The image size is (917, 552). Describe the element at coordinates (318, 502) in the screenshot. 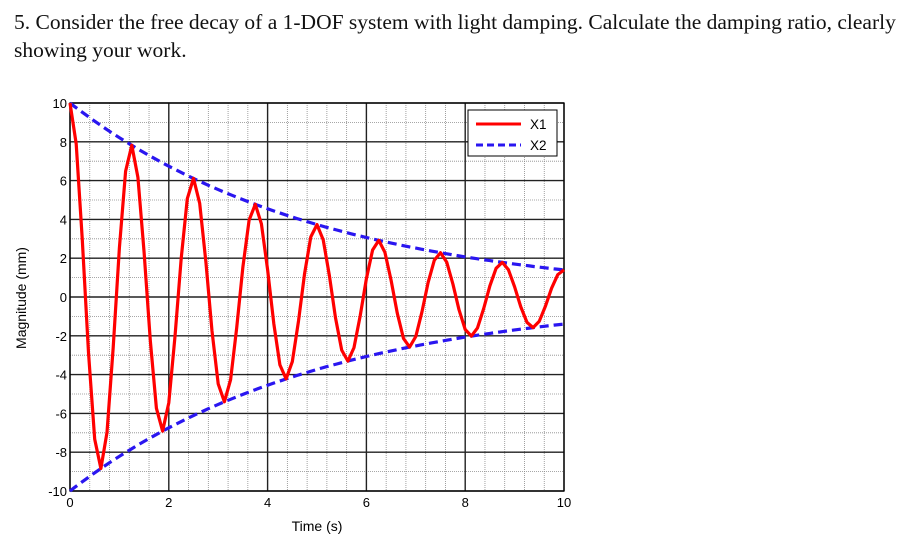

I see `x-tick-labels: 0 2 4 6 8 10` at that location.